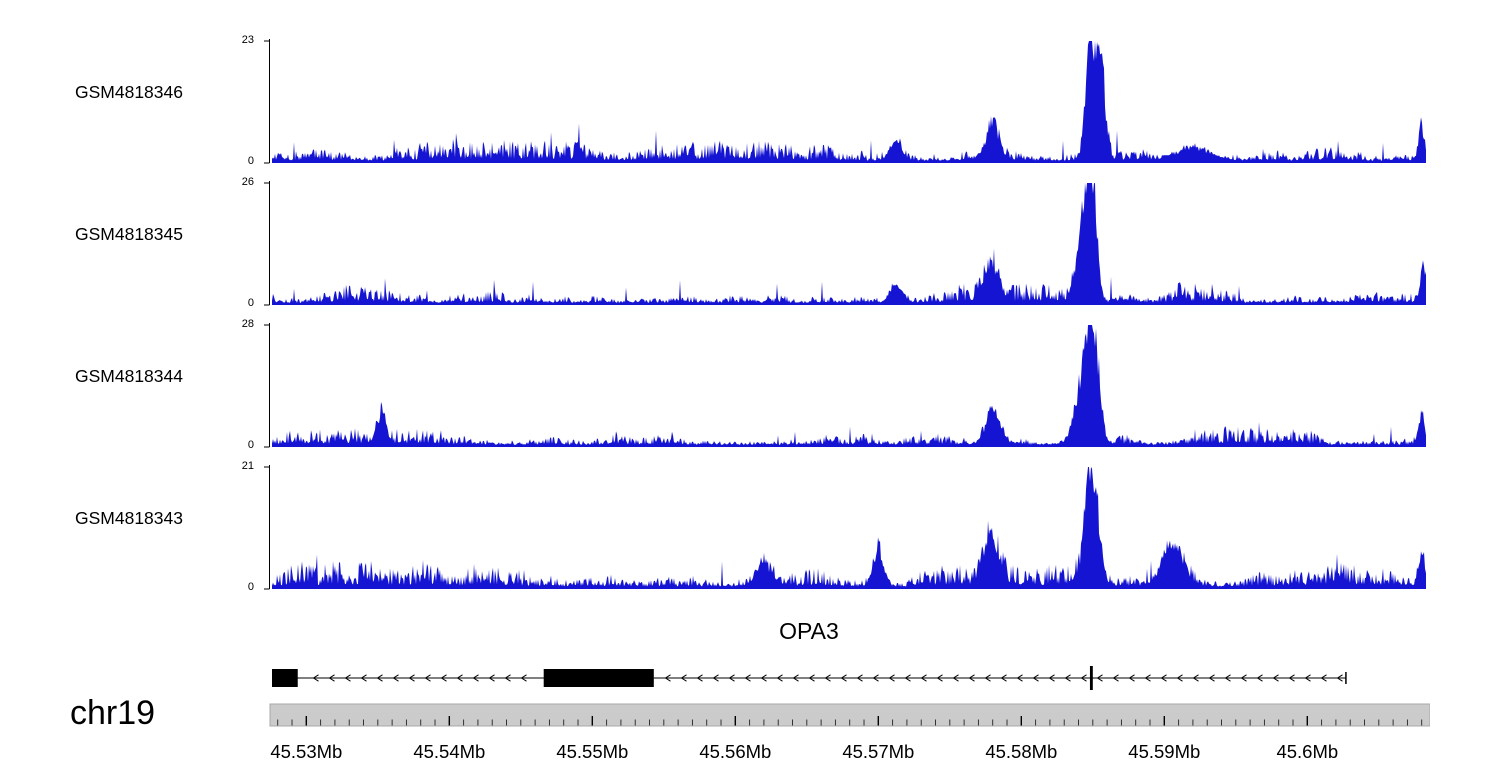 The width and height of the screenshot is (1500, 780). Describe the element at coordinates (306, 751) in the screenshot. I see `axis-tick-label: 45.53Mb` at that location.